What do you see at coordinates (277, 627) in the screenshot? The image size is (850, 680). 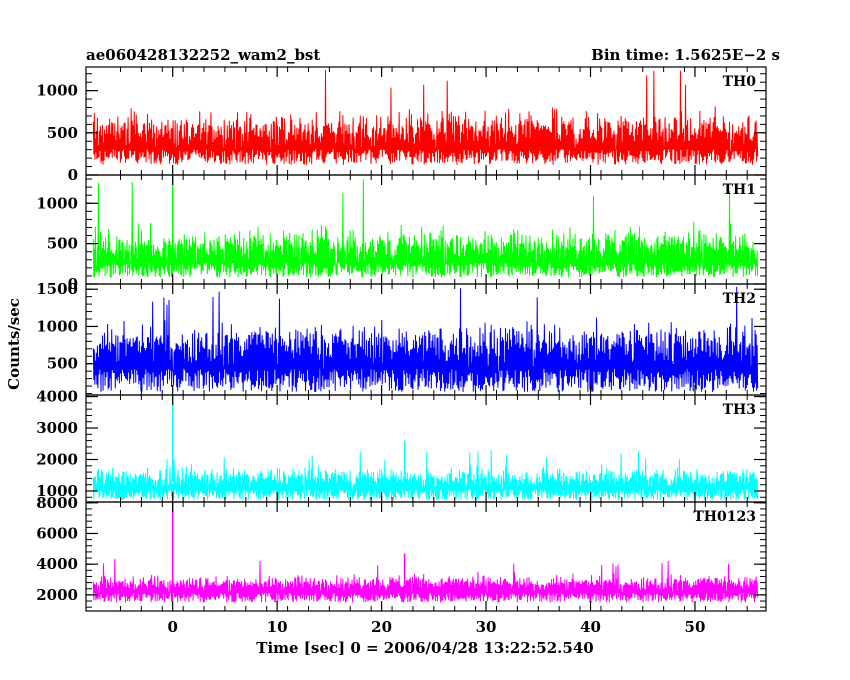 I see `x-tick-label: 10` at bounding box center [277, 627].